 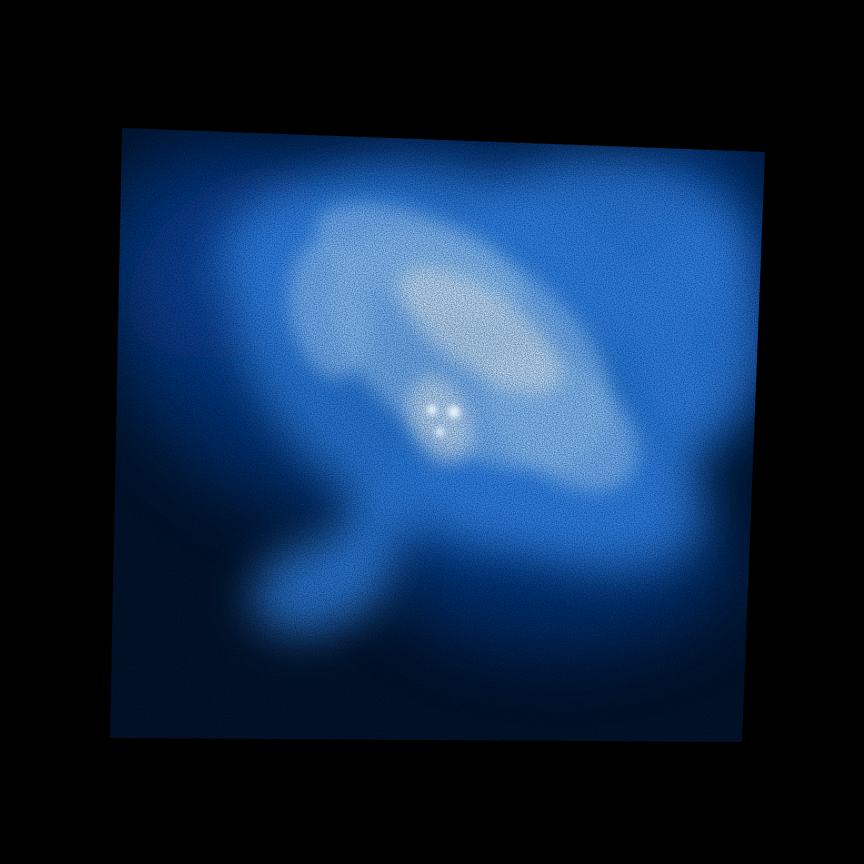 I want to click on pulsar-spot, so click(x=454, y=412).